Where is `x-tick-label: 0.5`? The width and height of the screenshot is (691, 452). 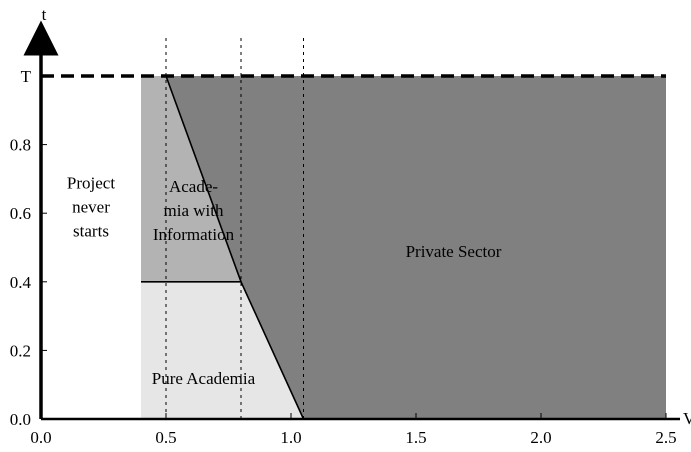
x-tick-label: 0.5 is located at coordinates (165, 437).